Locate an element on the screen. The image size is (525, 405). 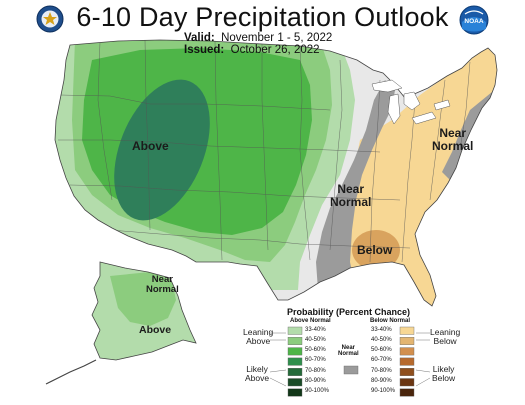
legend-range-below: 80-90% is located at coordinates (381, 381).